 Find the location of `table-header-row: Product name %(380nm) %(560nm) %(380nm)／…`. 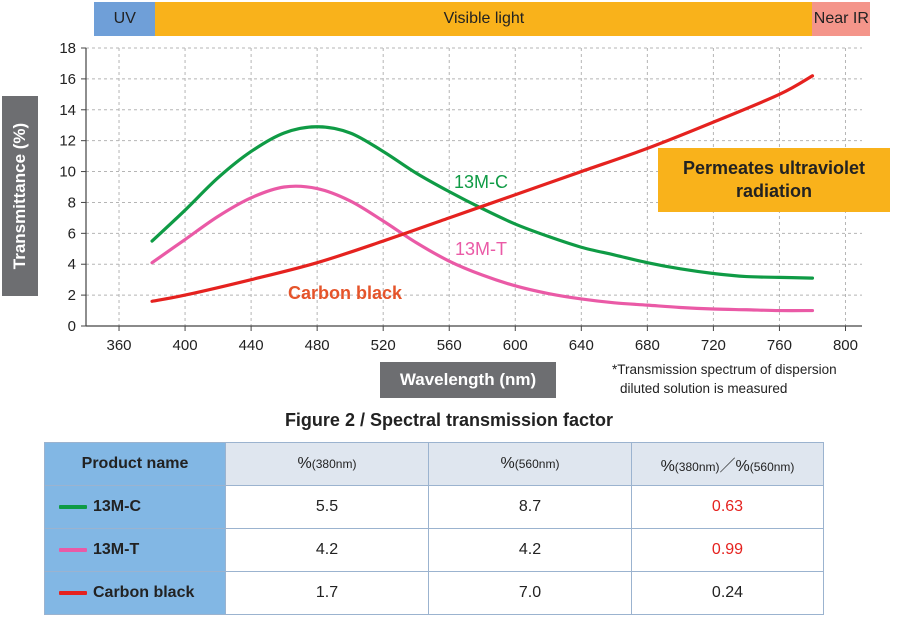

table-header-row: Product name %(380nm) %(560nm) %(380nm)／… is located at coordinates (434, 464).